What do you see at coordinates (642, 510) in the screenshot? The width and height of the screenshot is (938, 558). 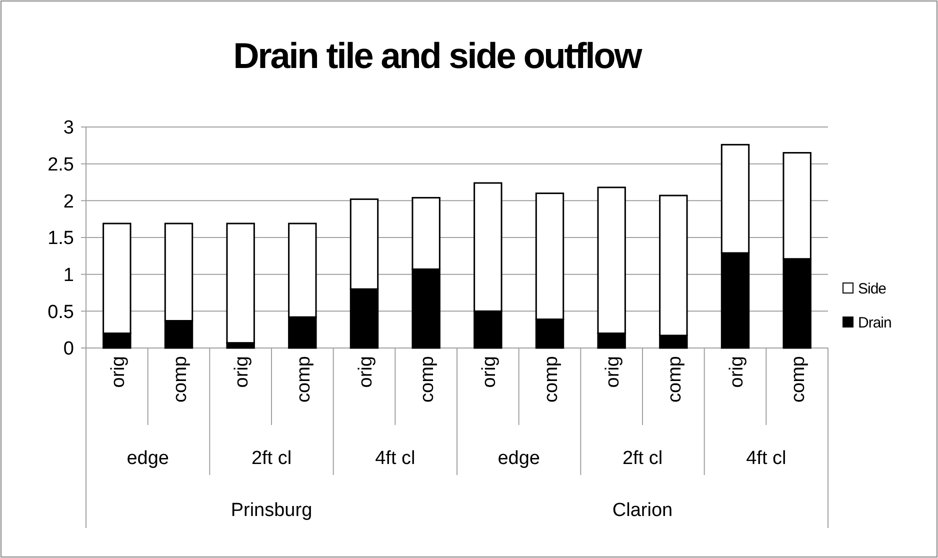 I see `text: Clarion` at bounding box center [642, 510].